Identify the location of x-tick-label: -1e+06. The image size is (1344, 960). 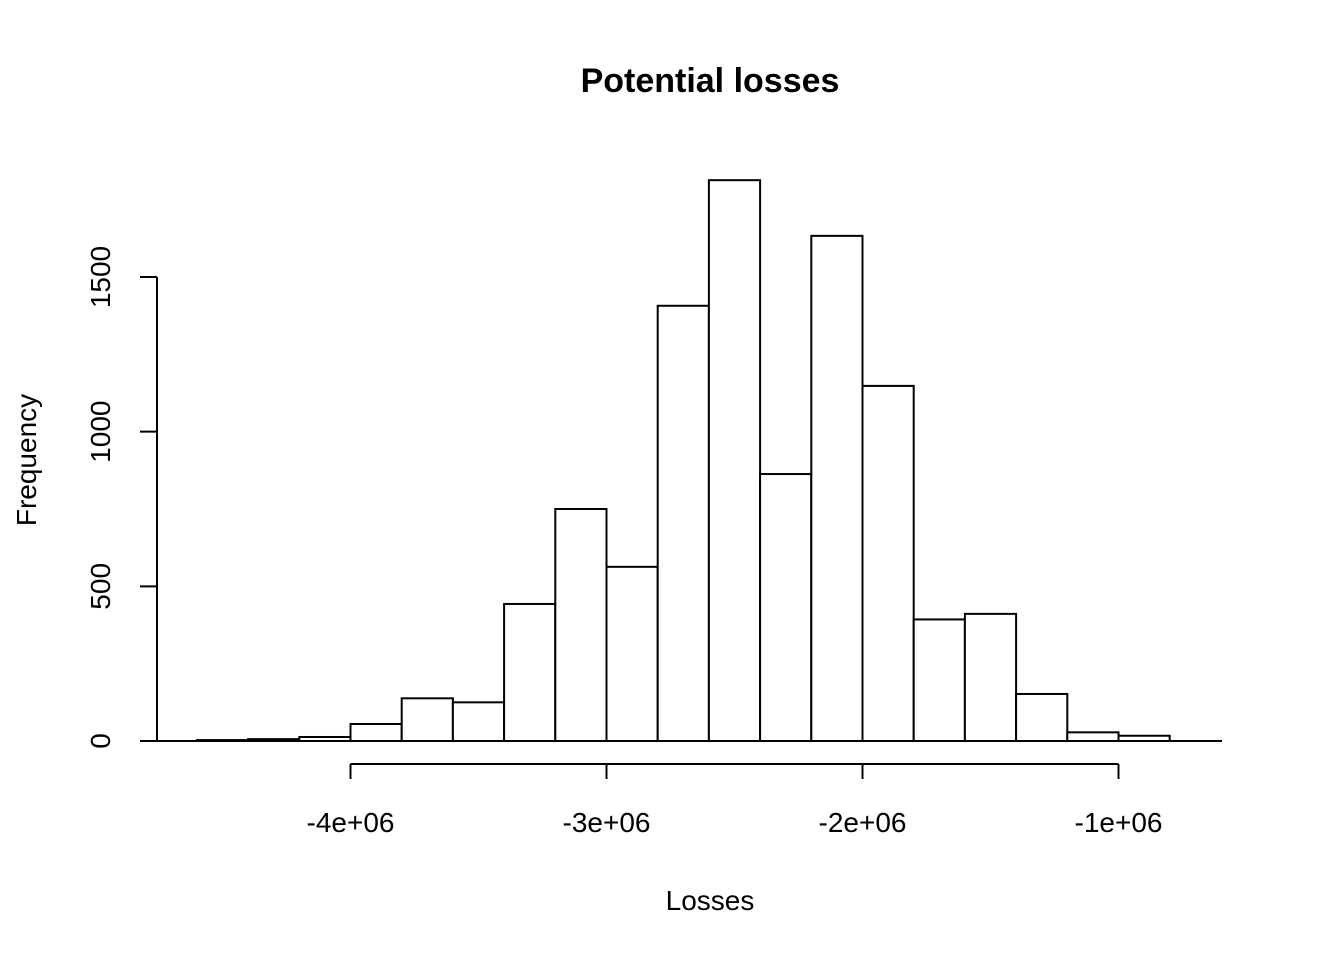
(1119, 822).